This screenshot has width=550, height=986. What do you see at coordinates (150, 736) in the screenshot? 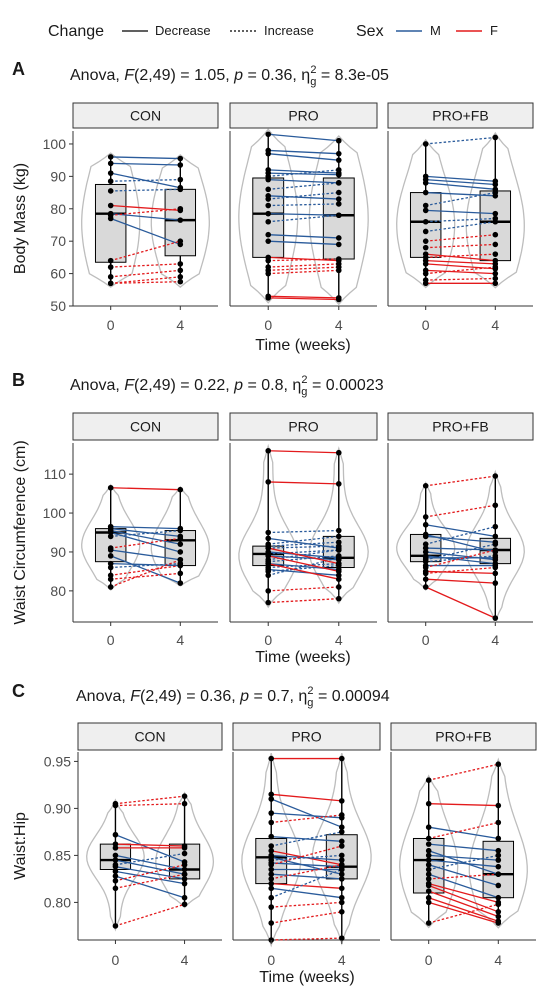
I see `facet-strip` at bounding box center [150, 736].